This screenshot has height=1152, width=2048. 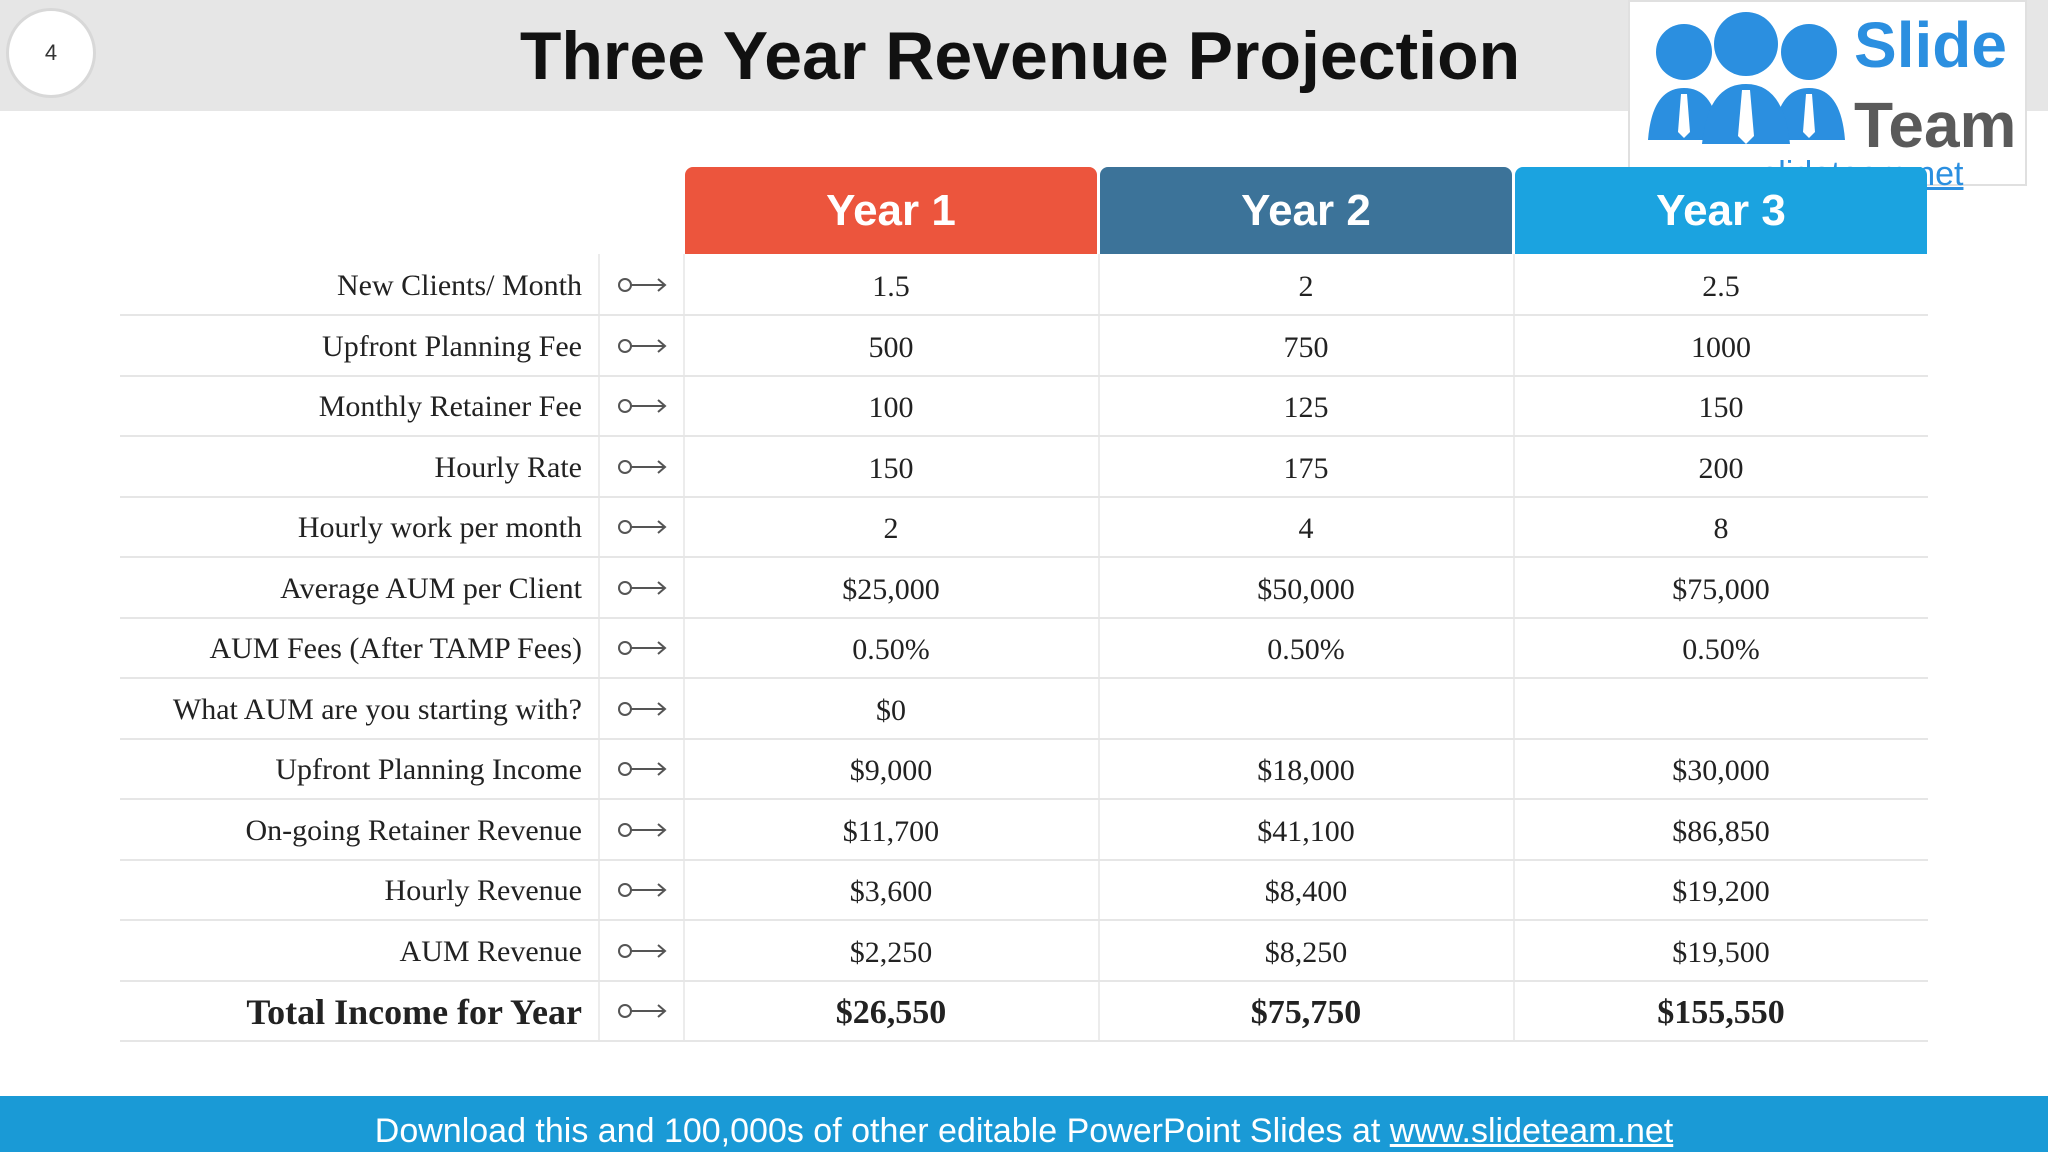 I want to click on row-label: On-going Retainer Revenue, so click(x=413, y=830).